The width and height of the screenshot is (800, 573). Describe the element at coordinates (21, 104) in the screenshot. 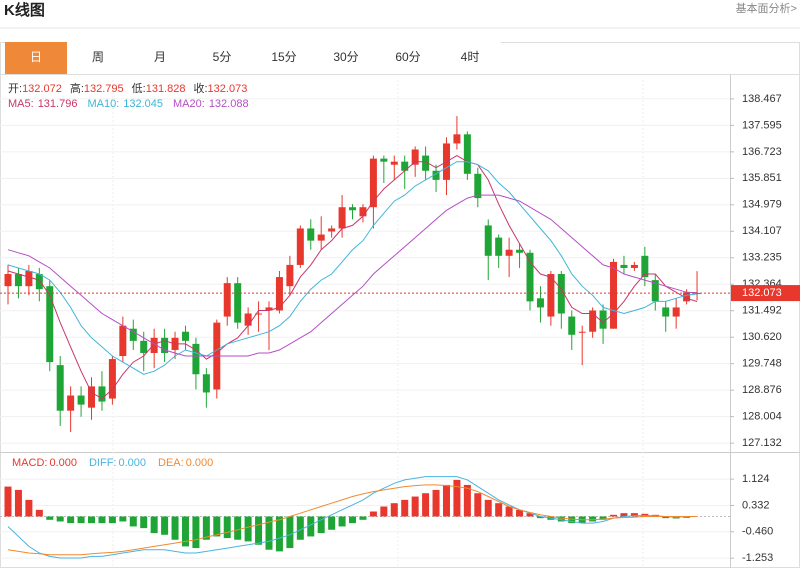

I see `legend-name: MA5:` at that location.